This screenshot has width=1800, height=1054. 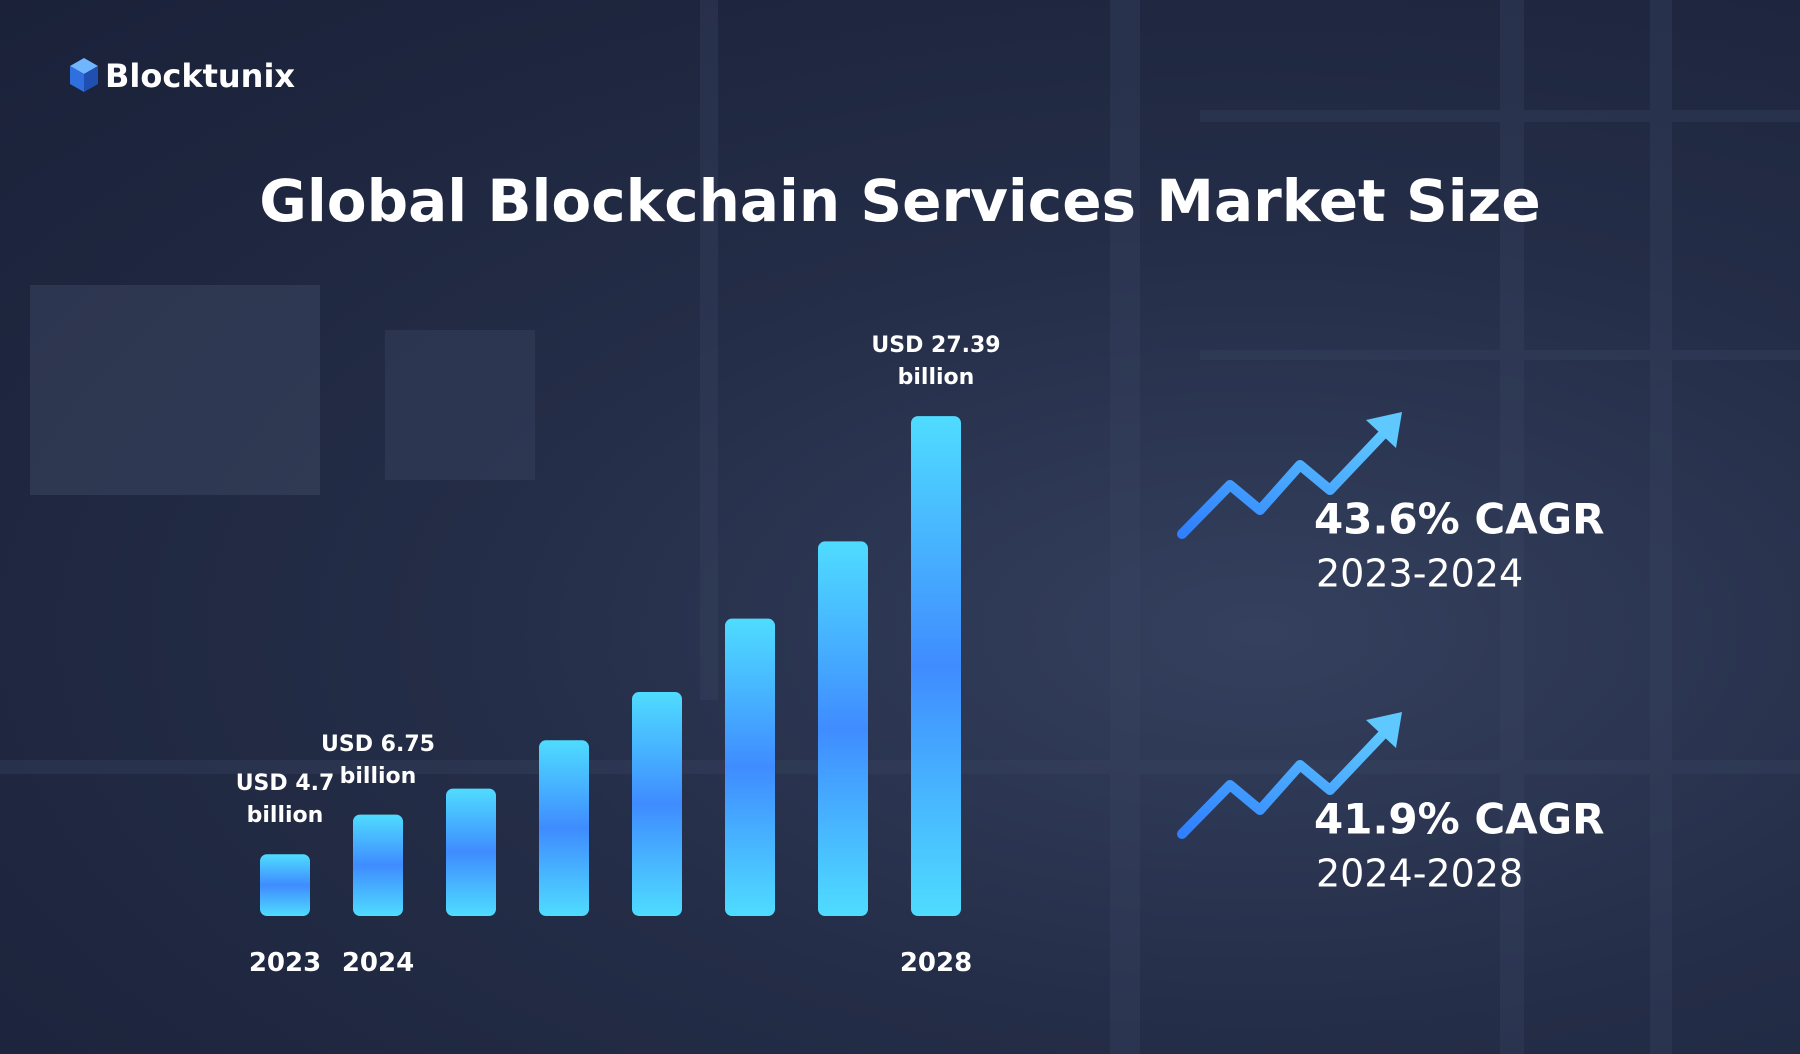 I want to click on cagr-value: 41.9% CAGR, so click(x=1459, y=819).